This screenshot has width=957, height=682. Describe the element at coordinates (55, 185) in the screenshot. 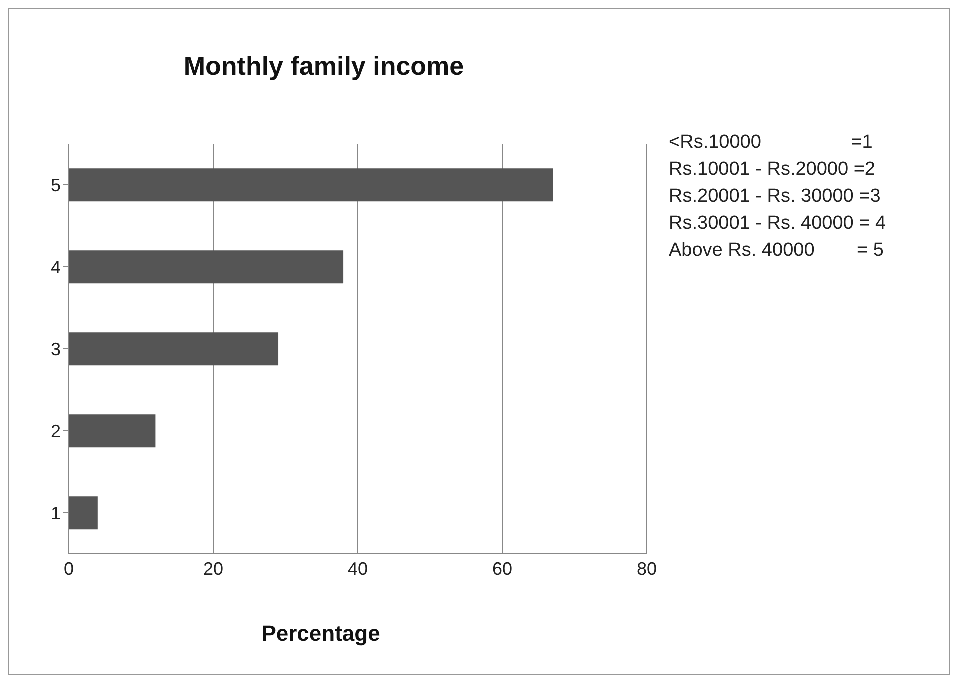

I see `y-tick-label: 5` at that location.